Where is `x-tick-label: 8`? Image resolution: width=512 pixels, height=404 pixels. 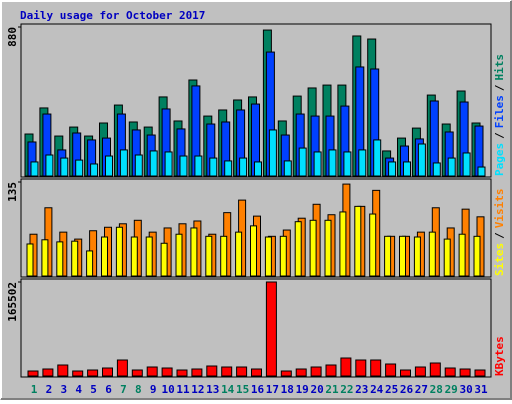
x-tick-label: 8 is located at coordinates (138, 389).